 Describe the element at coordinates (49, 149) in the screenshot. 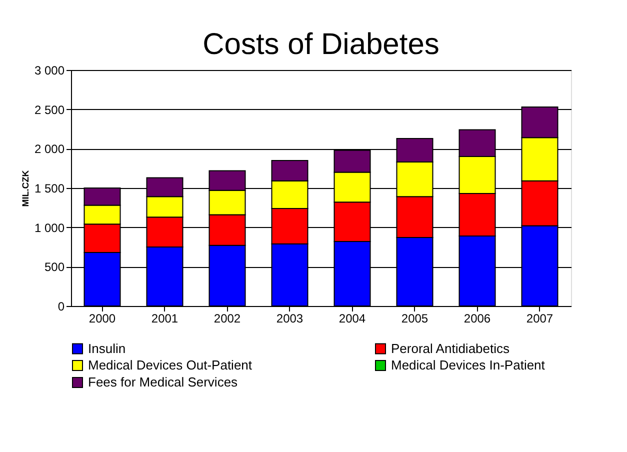

I see `y-tick-label: 2 000` at that location.